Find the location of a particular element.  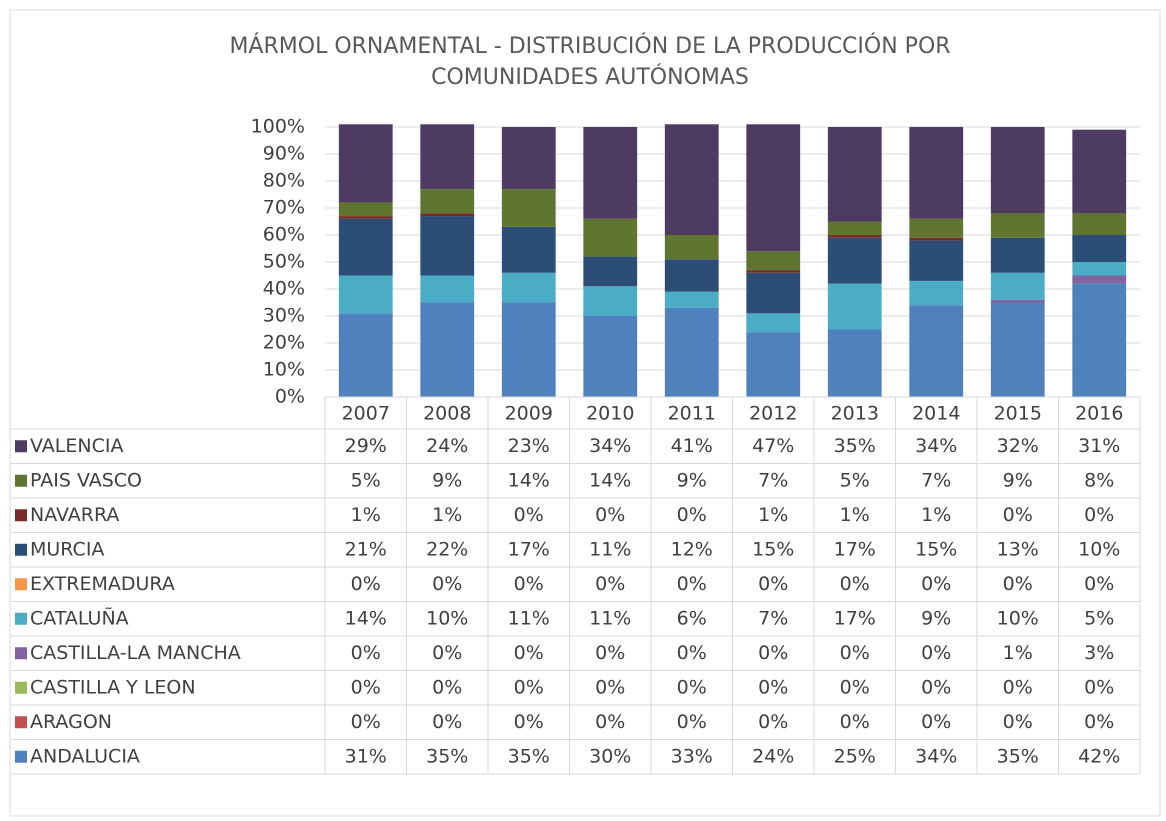

data-label: 14% is located at coordinates (366, 618).